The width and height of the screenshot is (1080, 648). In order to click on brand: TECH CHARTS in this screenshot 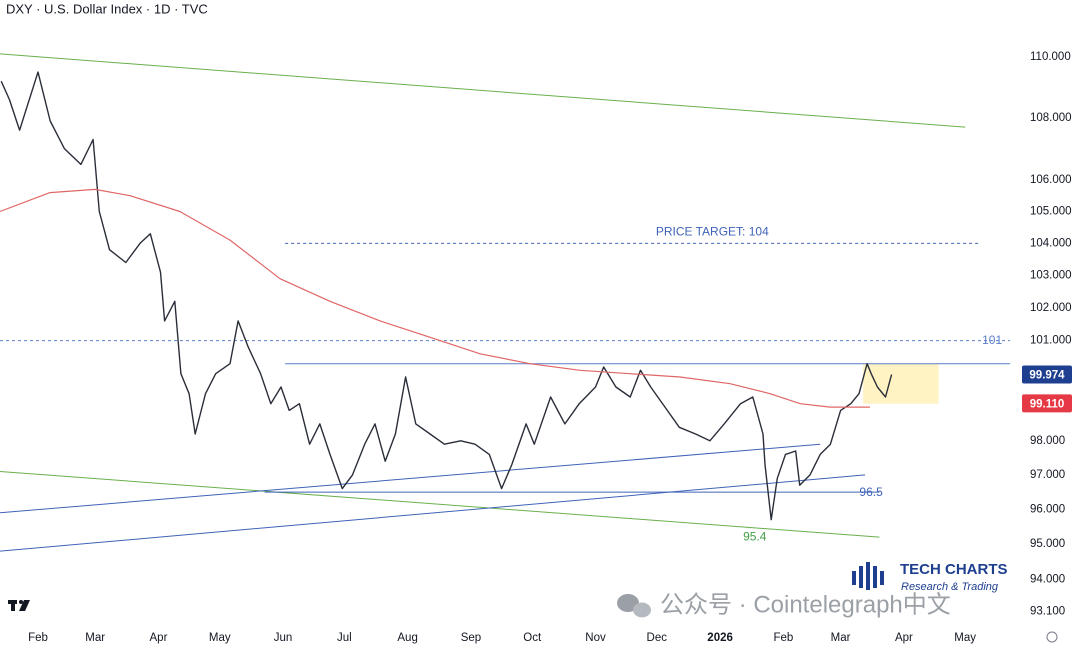, I will do `click(954, 569)`.